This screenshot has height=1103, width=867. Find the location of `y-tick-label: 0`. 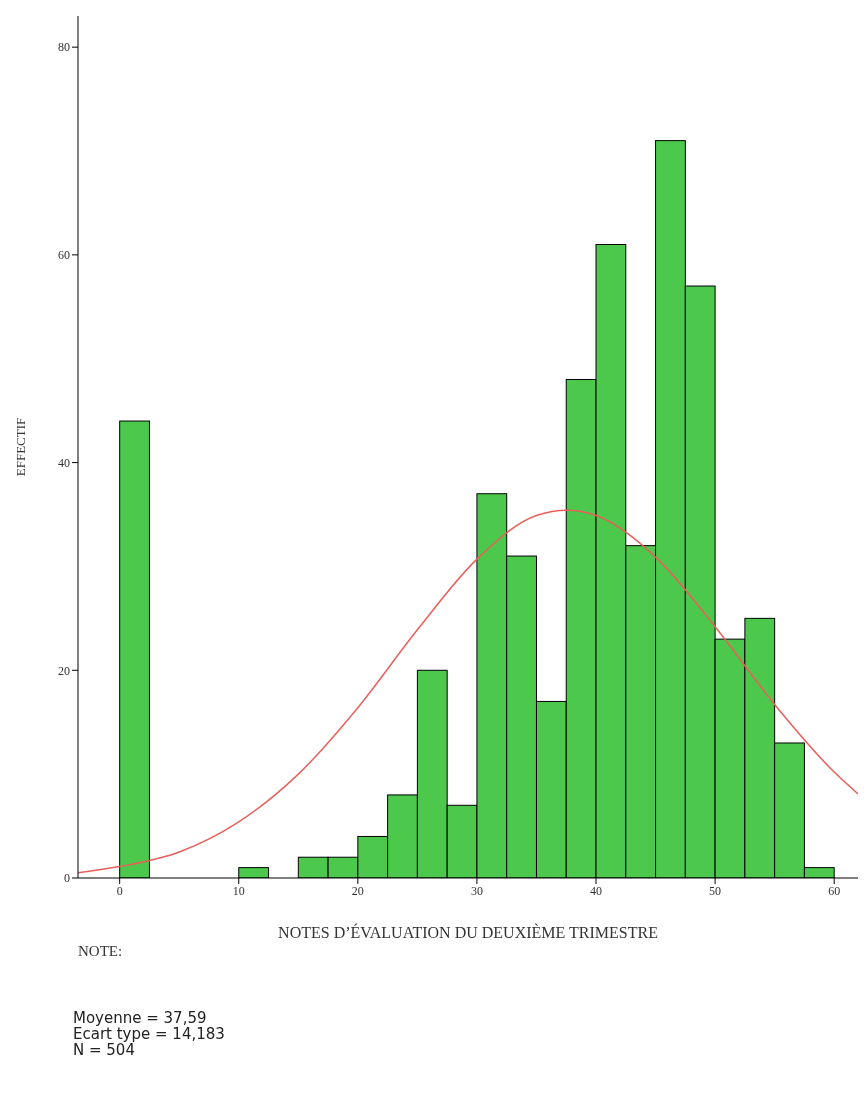

y-tick-label: 0 is located at coordinates (67, 878).